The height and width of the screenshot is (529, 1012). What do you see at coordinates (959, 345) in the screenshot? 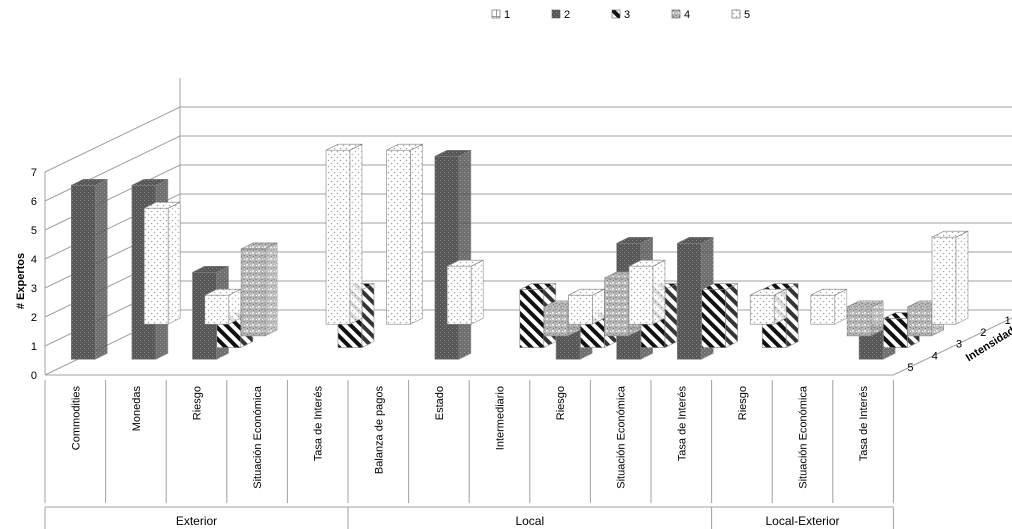
I see `z-tick-label: 3` at bounding box center [959, 345].